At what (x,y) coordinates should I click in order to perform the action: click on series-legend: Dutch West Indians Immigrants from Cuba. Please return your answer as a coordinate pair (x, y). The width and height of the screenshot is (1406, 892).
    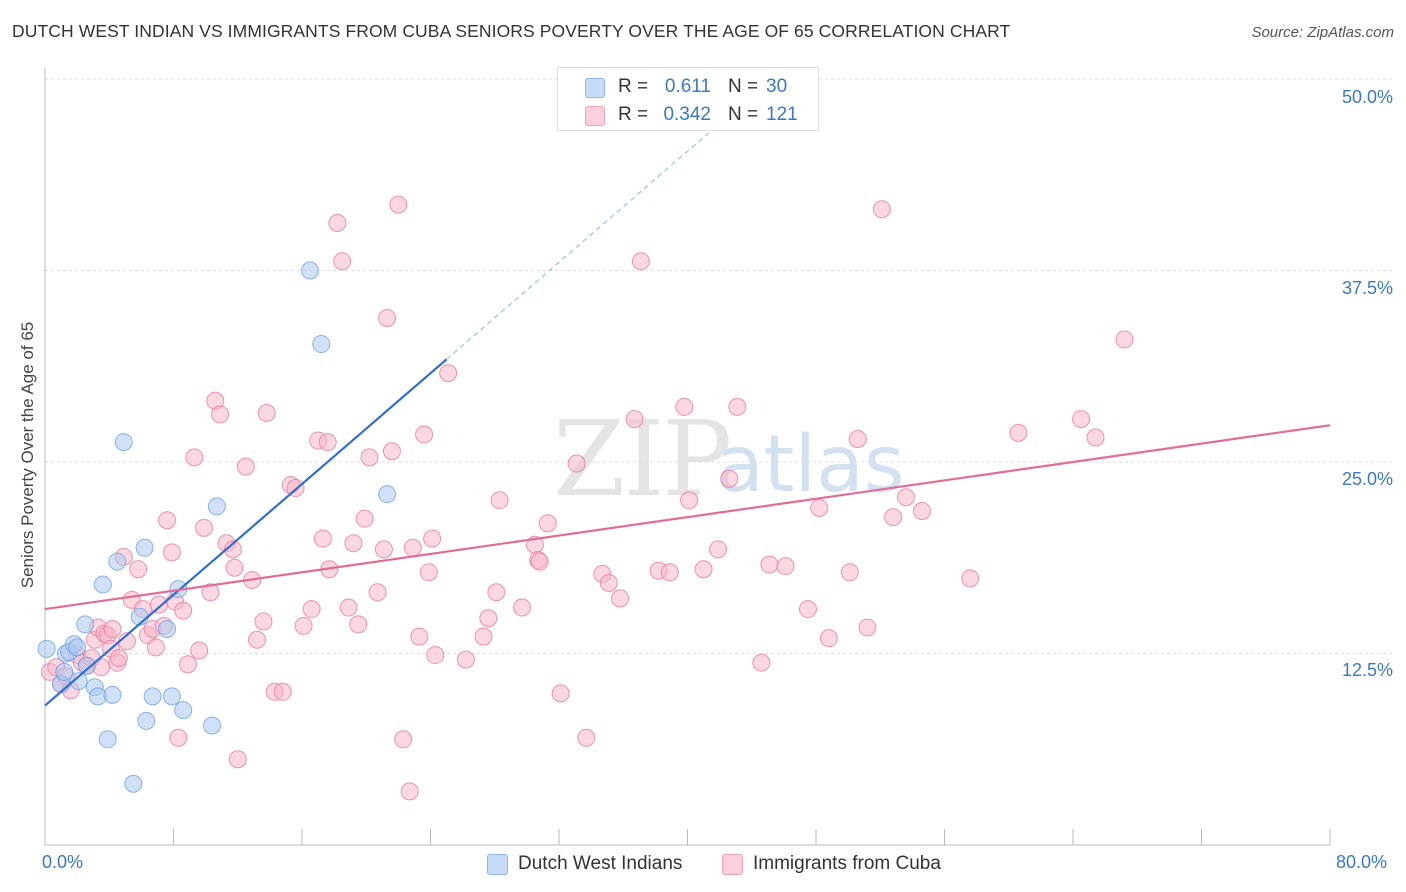
    Looking at the image, I should click on (703, 865).